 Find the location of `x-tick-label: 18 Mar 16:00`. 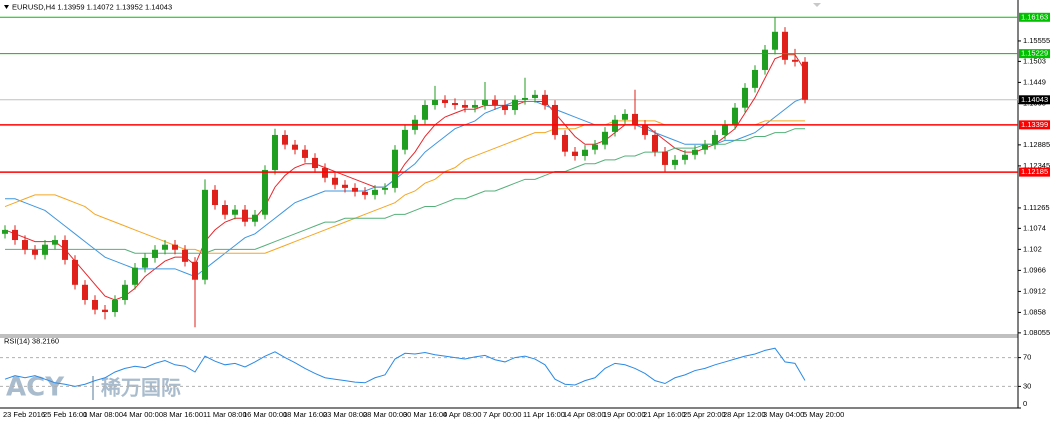

x-tick-label: 18 Mar 16:00 is located at coordinates (305, 414).